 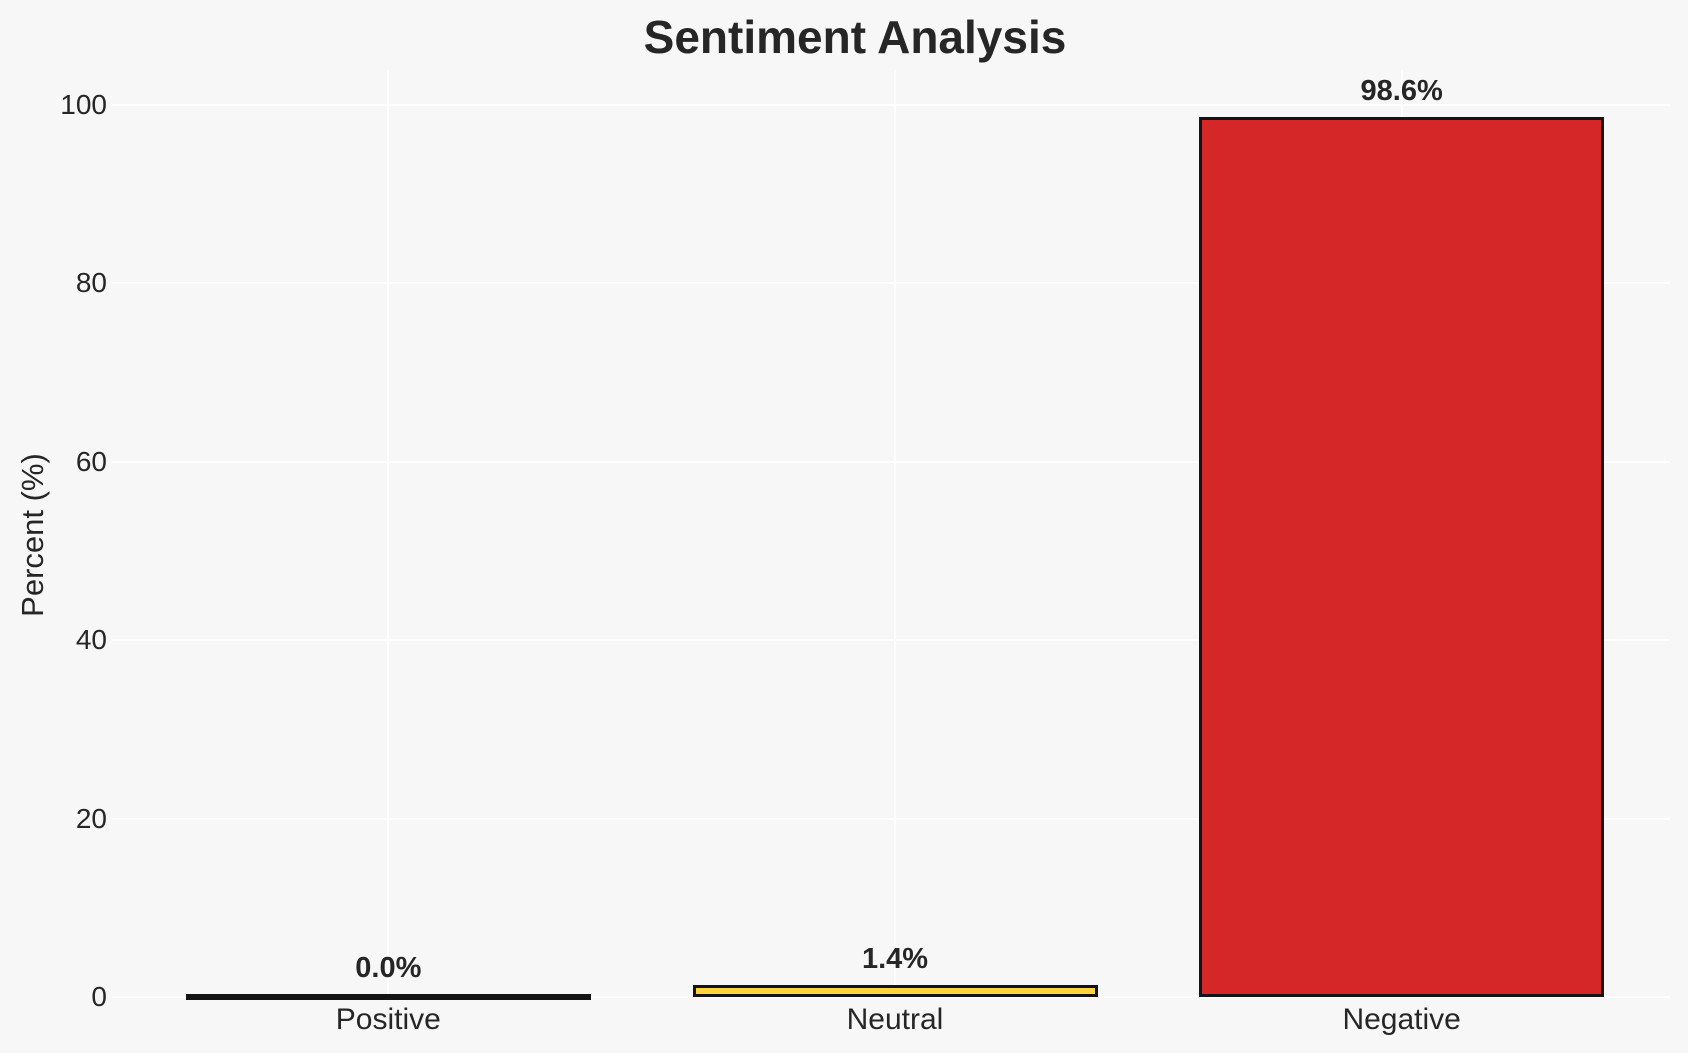 What do you see at coordinates (83, 104) in the screenshot?
I see `y-tick-label: 100` at bounding box center [83, 104].